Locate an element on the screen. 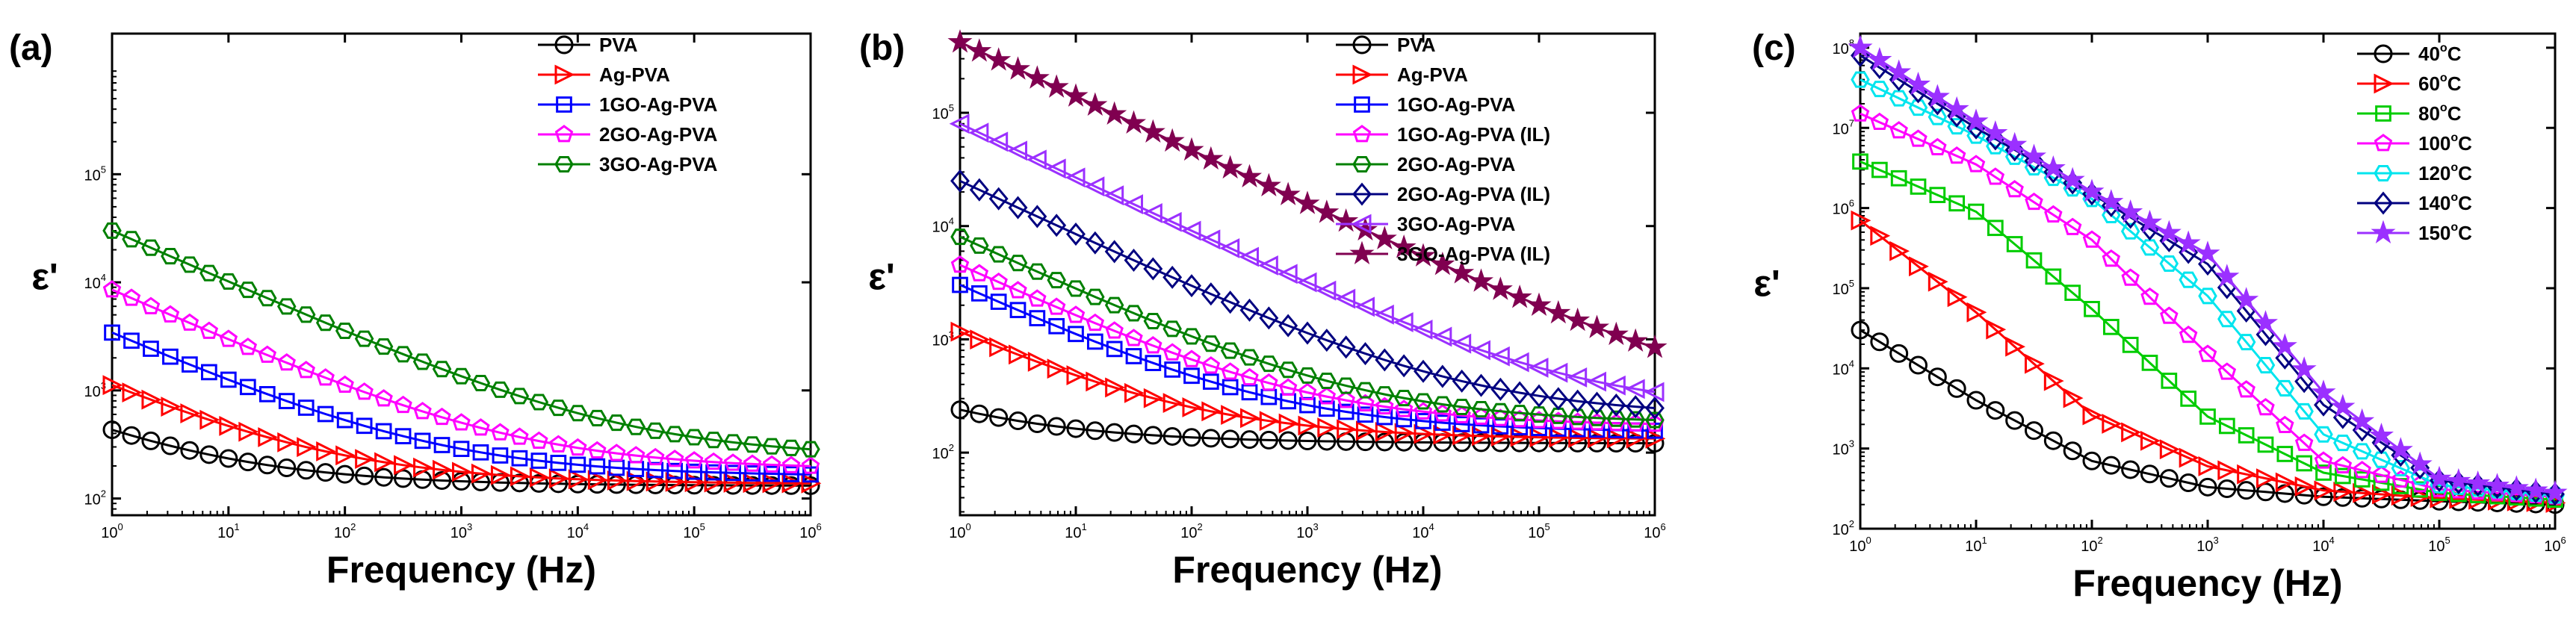  panel-label: (b) is located at coordinates (882, 48).